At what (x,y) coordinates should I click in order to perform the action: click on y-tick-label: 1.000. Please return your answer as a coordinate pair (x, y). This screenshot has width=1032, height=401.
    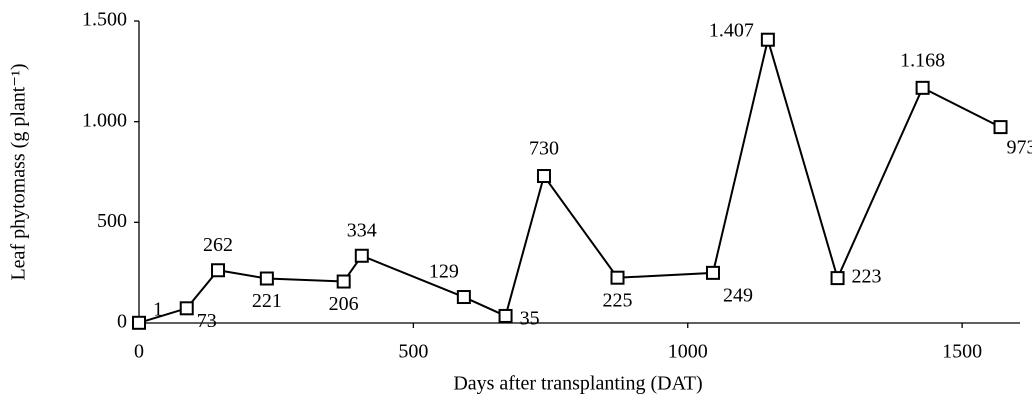
    Looking at the image, I should click on (104, 120).